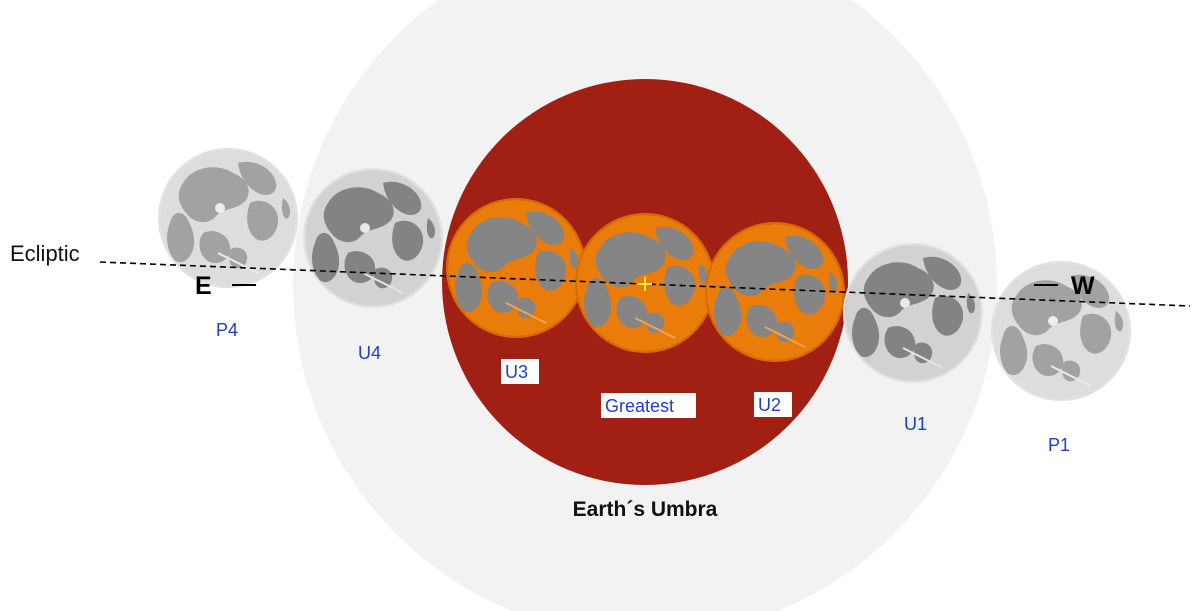  Describe the element at coordinates (775, 292) in the screenshot. I see `moon-u2` at that location.